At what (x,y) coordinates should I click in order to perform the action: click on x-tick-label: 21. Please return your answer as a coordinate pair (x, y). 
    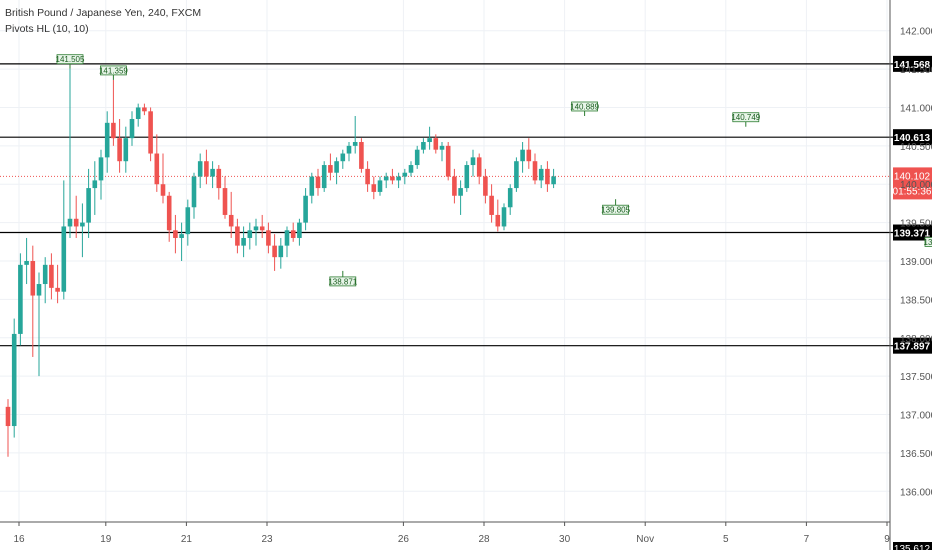
    Looking at the image, I should click on (187, 539).